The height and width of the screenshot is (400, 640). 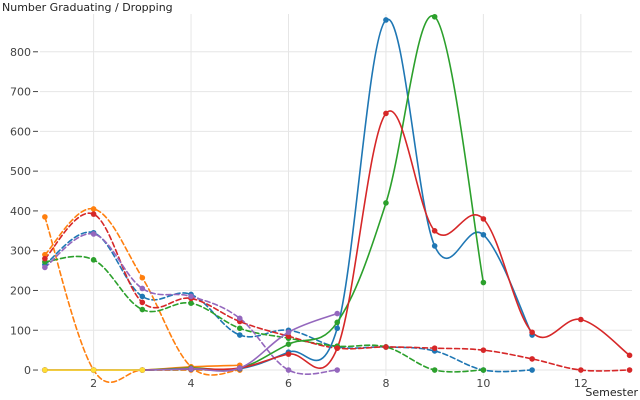 I want to click on x-tick-label: 6, so click(x=288, y=383).